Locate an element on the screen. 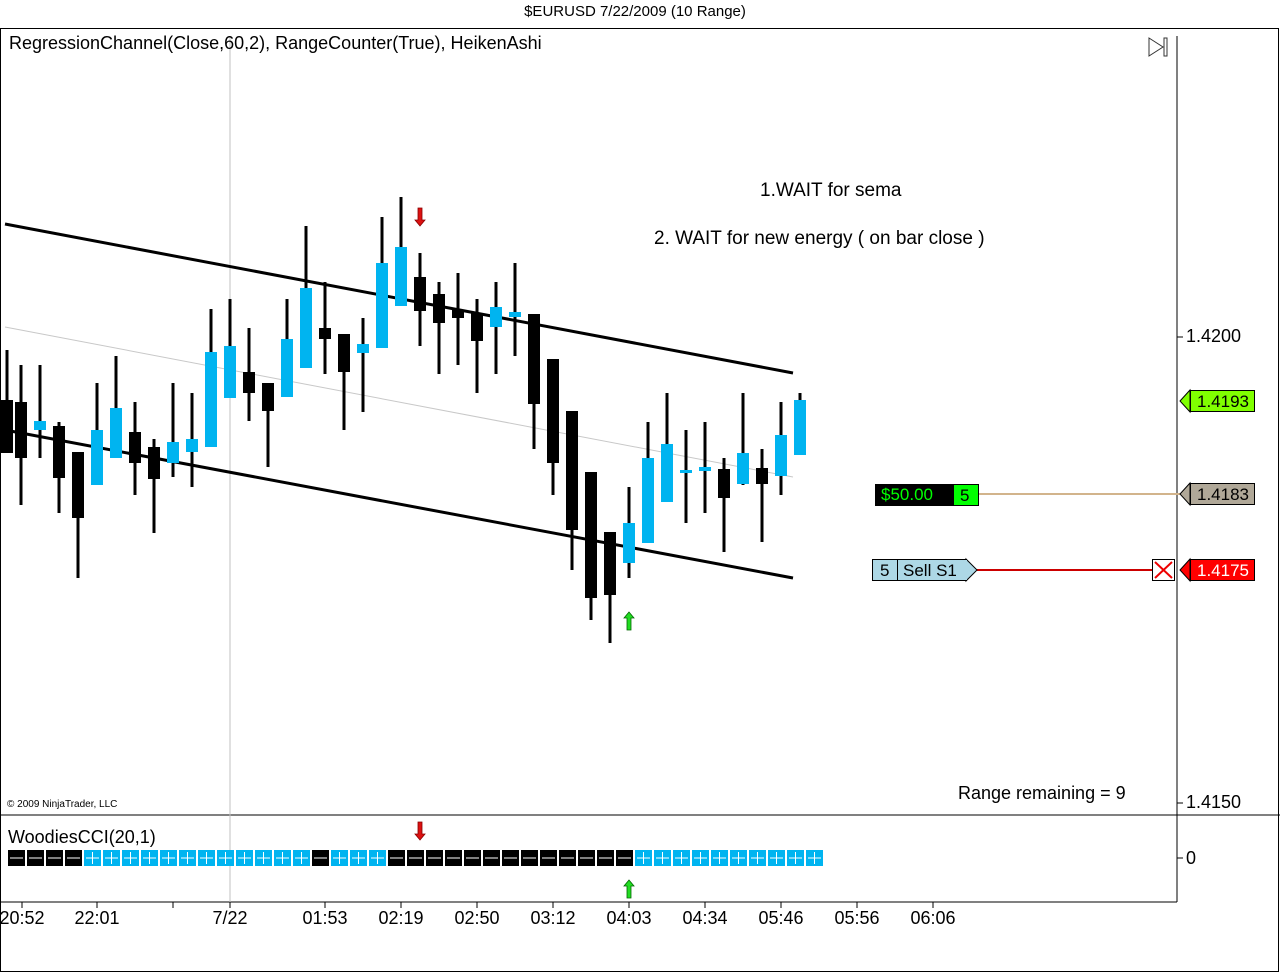 This screenshot has width=1280, height=974. note-wait-energy: 2. WAIT for new energy ( on bar close ) is located at coordinates (819, 238).